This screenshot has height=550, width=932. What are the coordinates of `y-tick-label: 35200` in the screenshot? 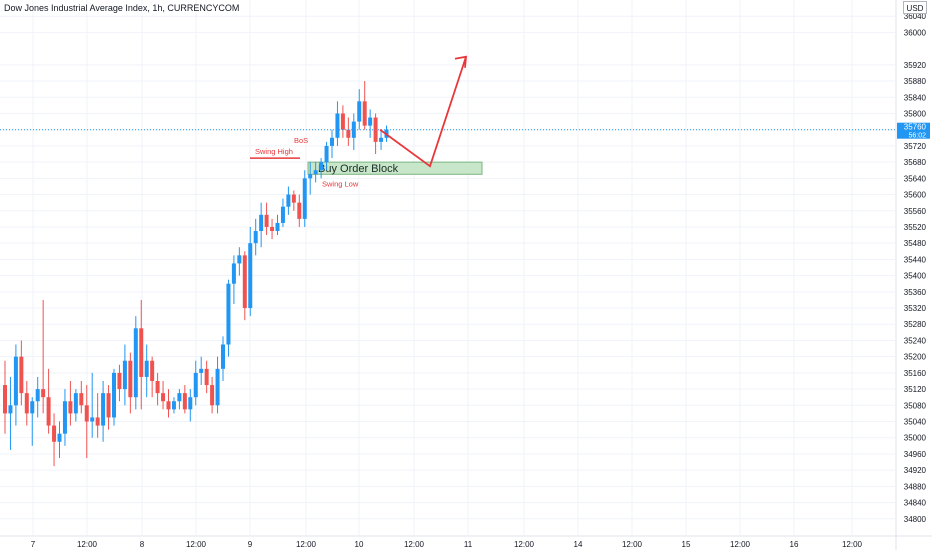 It's located at (915, 357).